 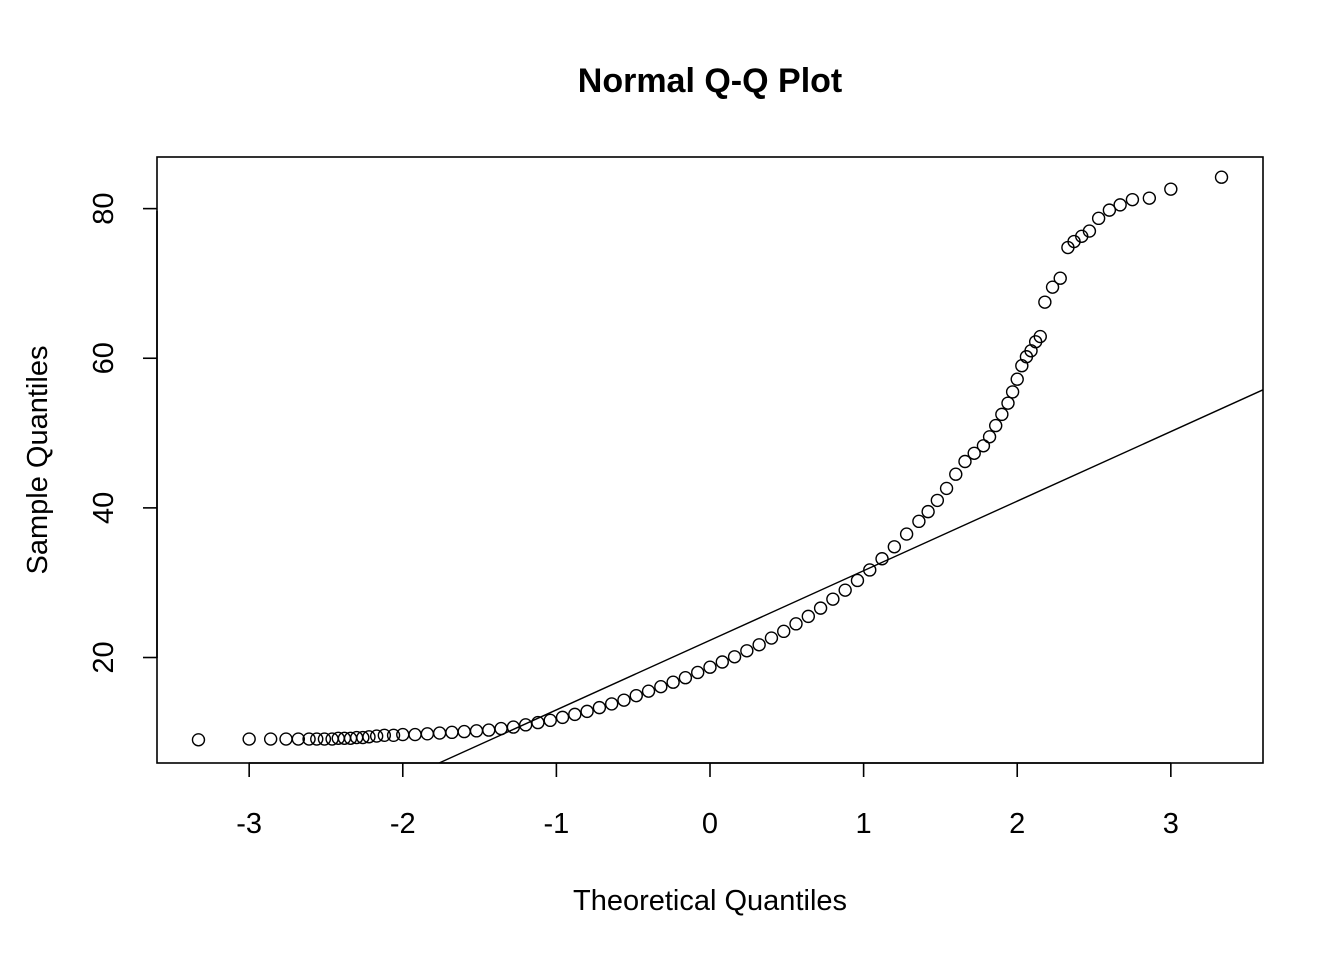 I want to click on x-ticks: -3 -2 -1 0 1 2 3, so click(x=707, y=801).